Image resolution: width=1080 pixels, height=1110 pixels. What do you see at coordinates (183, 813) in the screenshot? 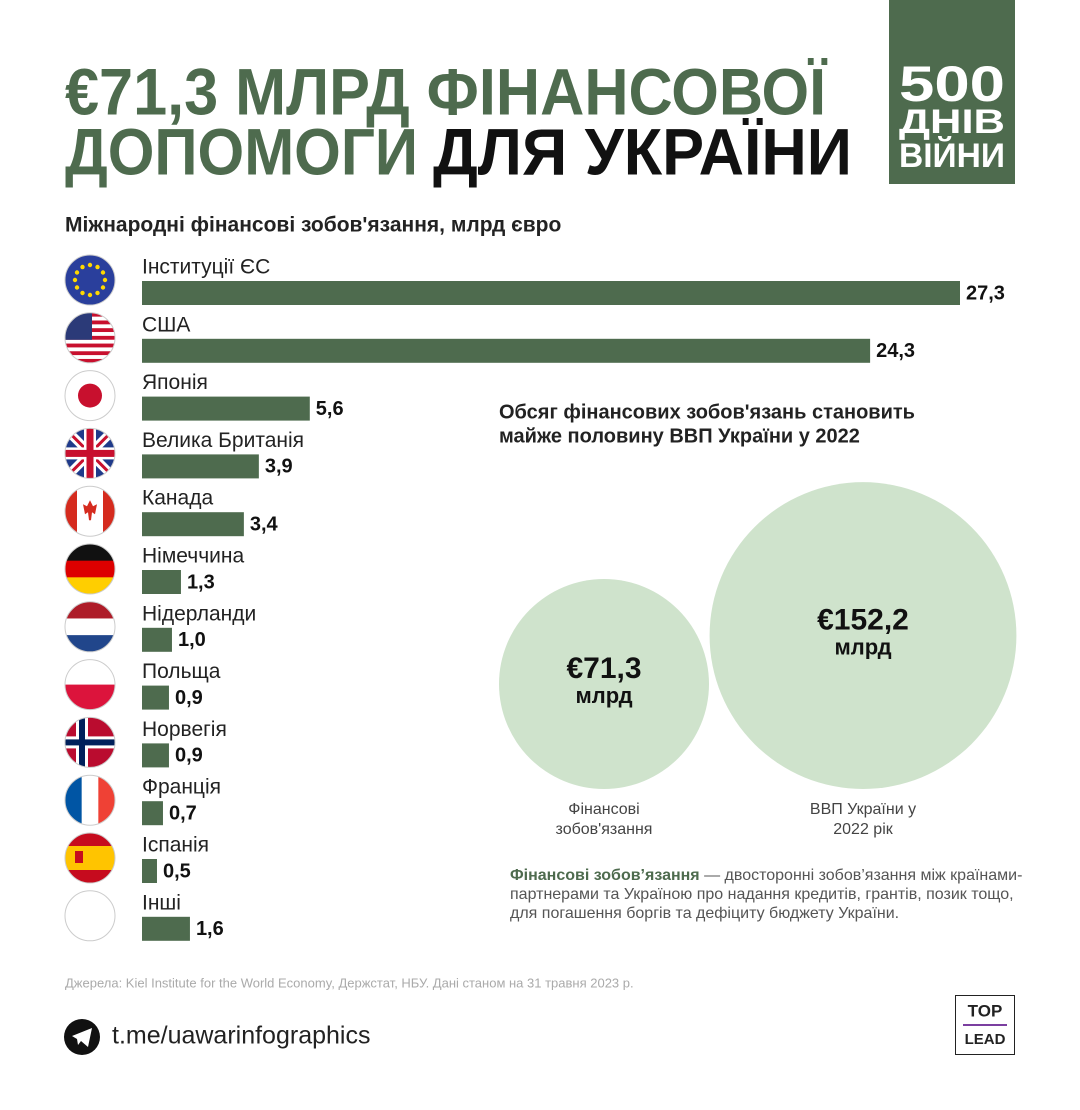
I see `value-label: 0,7` at bounding box center [183, 813].